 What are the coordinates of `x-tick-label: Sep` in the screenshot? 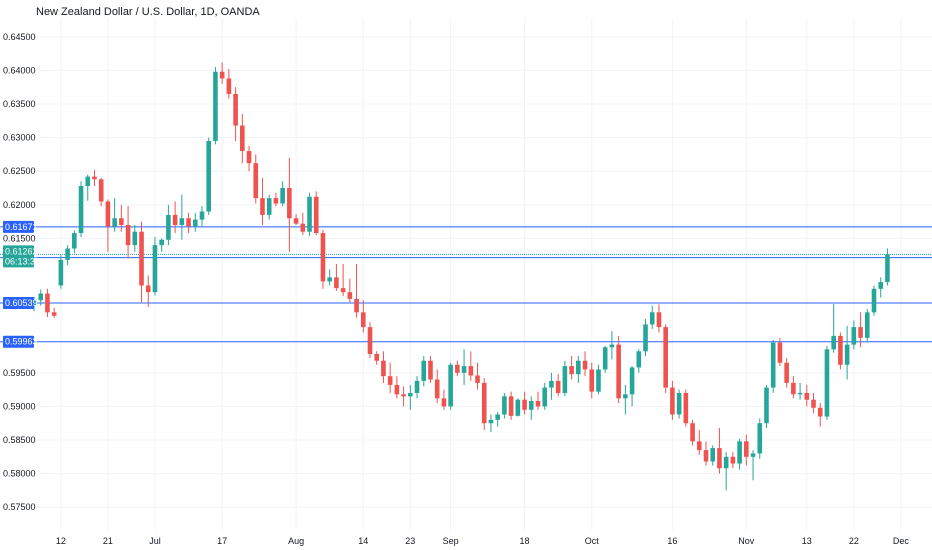 It's located at (451, 541).